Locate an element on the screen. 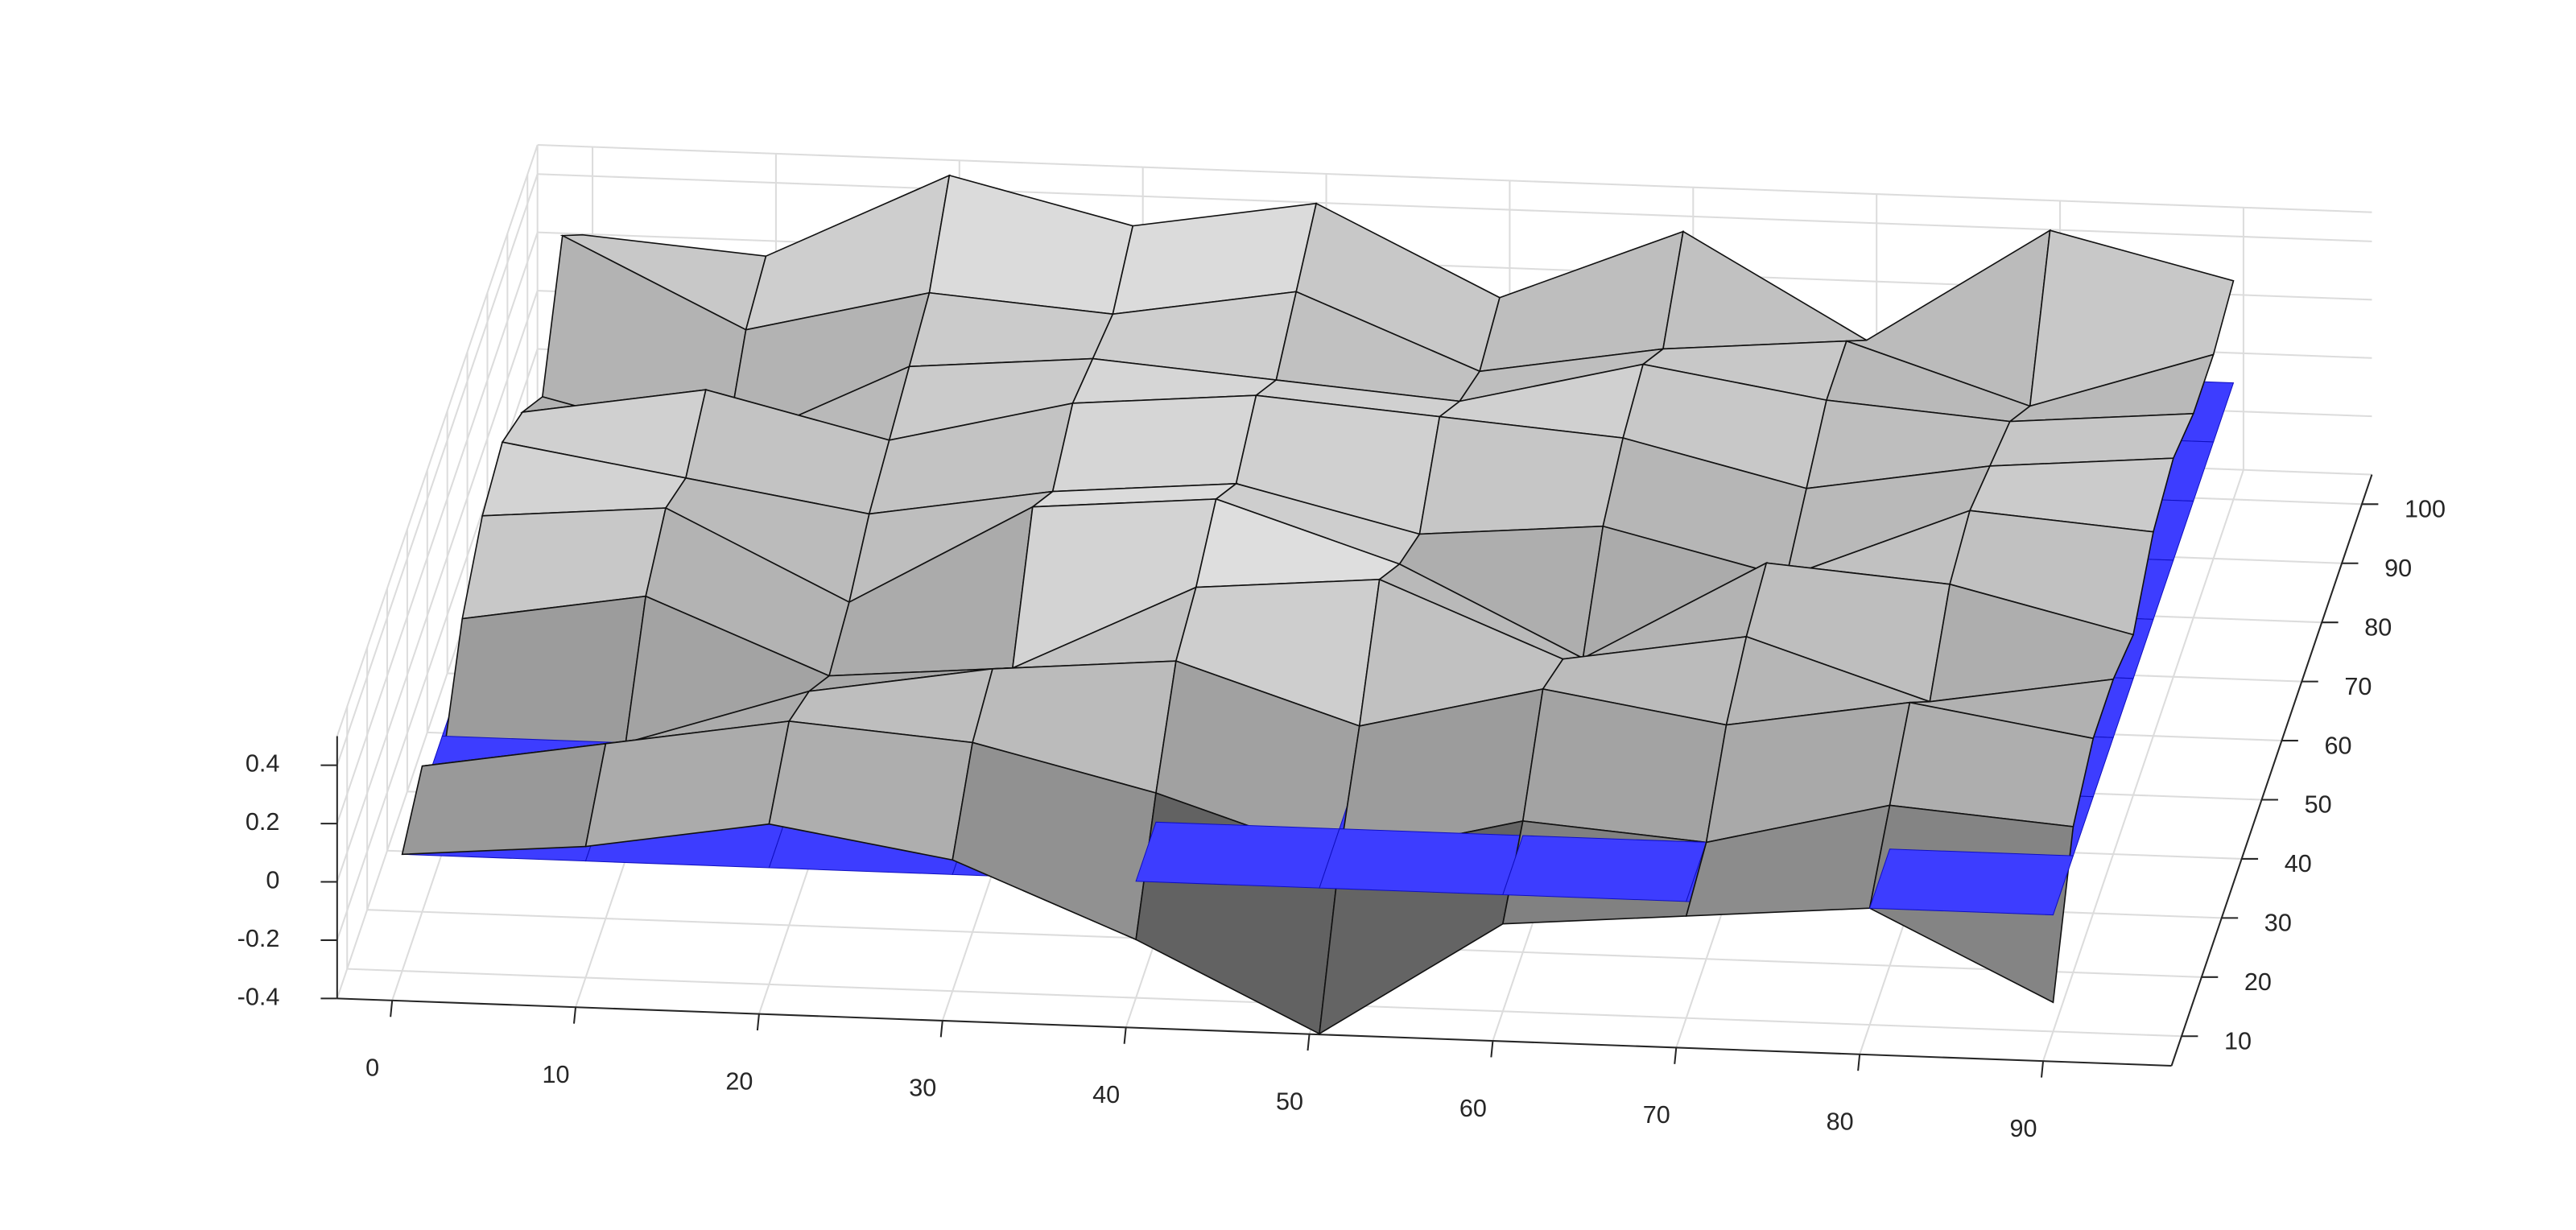 This screenshot has height=1230, width=2576. x-tick-label: 80 is located at coordinates (1840, 1122).